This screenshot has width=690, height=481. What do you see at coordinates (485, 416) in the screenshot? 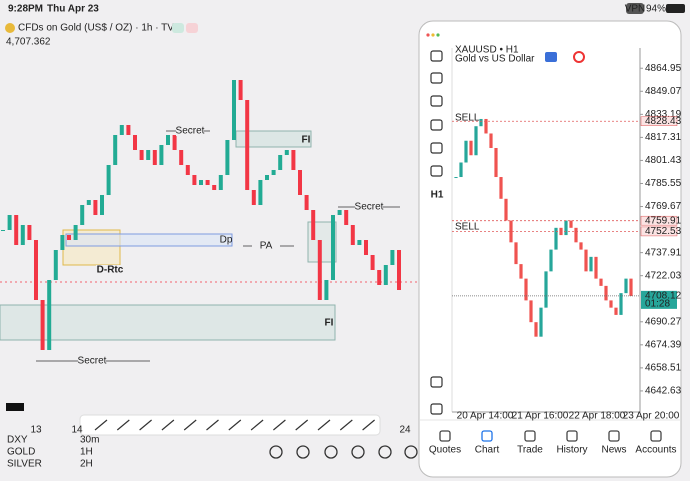
I see `x-tick-label: 20 Apr 14:00` at bounding box center [485, 416].